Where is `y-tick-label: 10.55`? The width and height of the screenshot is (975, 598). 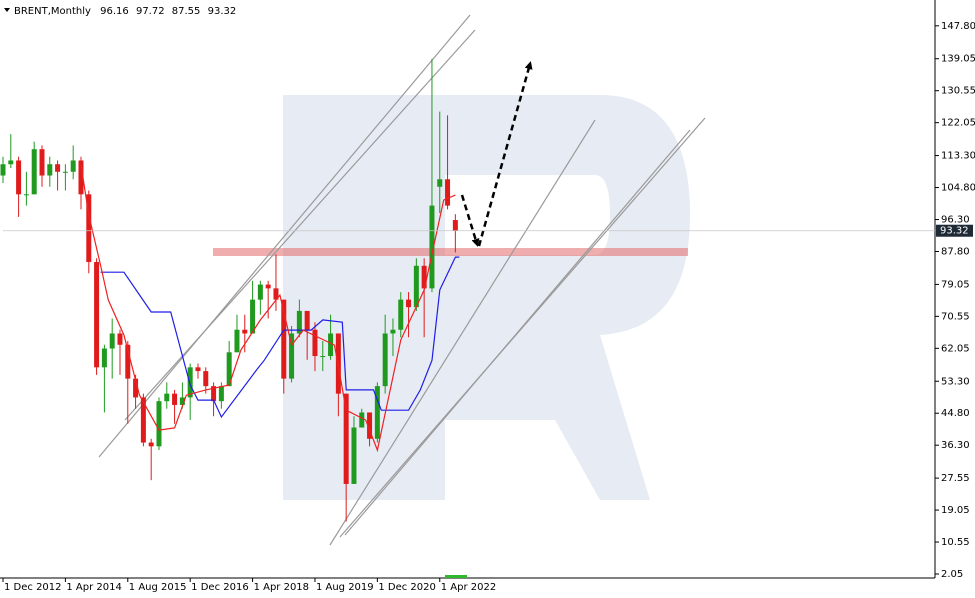 y-tick-label: 10.55 is located at coordinates (955, 542).